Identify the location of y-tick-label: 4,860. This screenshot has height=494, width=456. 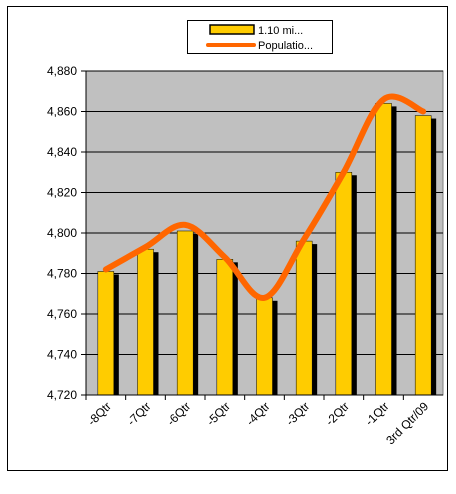
(62, 112).